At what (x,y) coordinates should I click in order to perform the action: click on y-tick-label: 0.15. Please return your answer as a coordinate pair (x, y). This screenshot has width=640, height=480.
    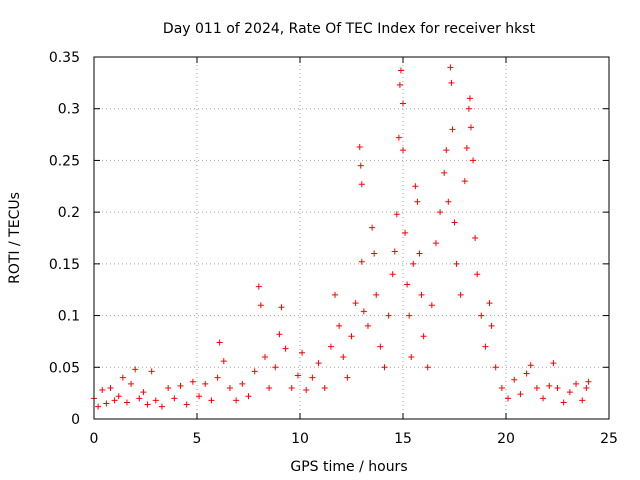
    Looking at the image, I should click on (64, 265).